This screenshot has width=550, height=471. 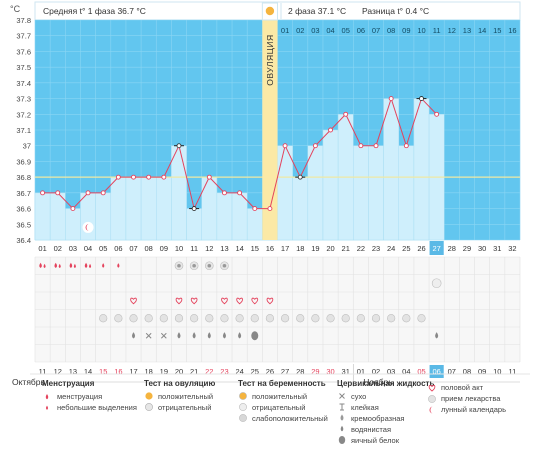 What do you see at coordinates (497, 30) in the screenshot?
I see `phase2-day-label: 15` at bounding box center [497, 30].